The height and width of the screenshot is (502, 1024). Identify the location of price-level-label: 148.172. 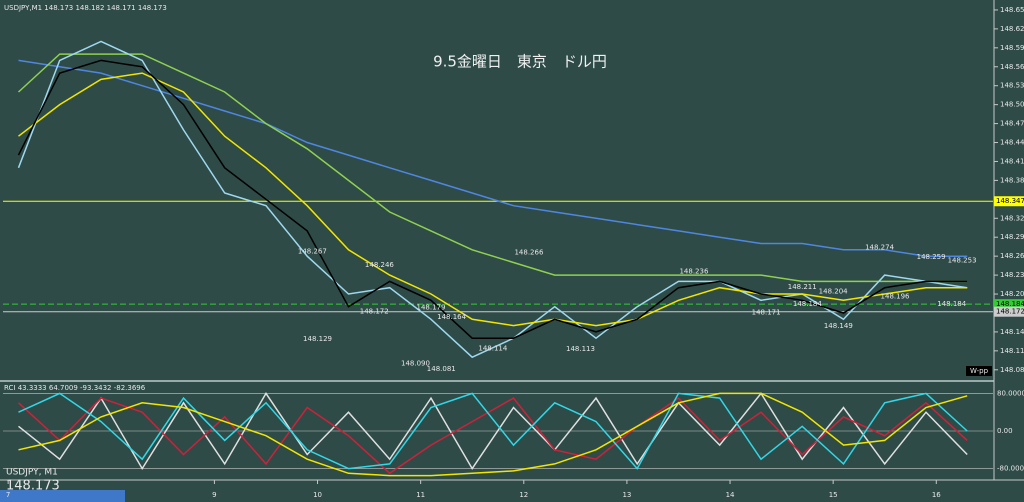
(1010, 312).